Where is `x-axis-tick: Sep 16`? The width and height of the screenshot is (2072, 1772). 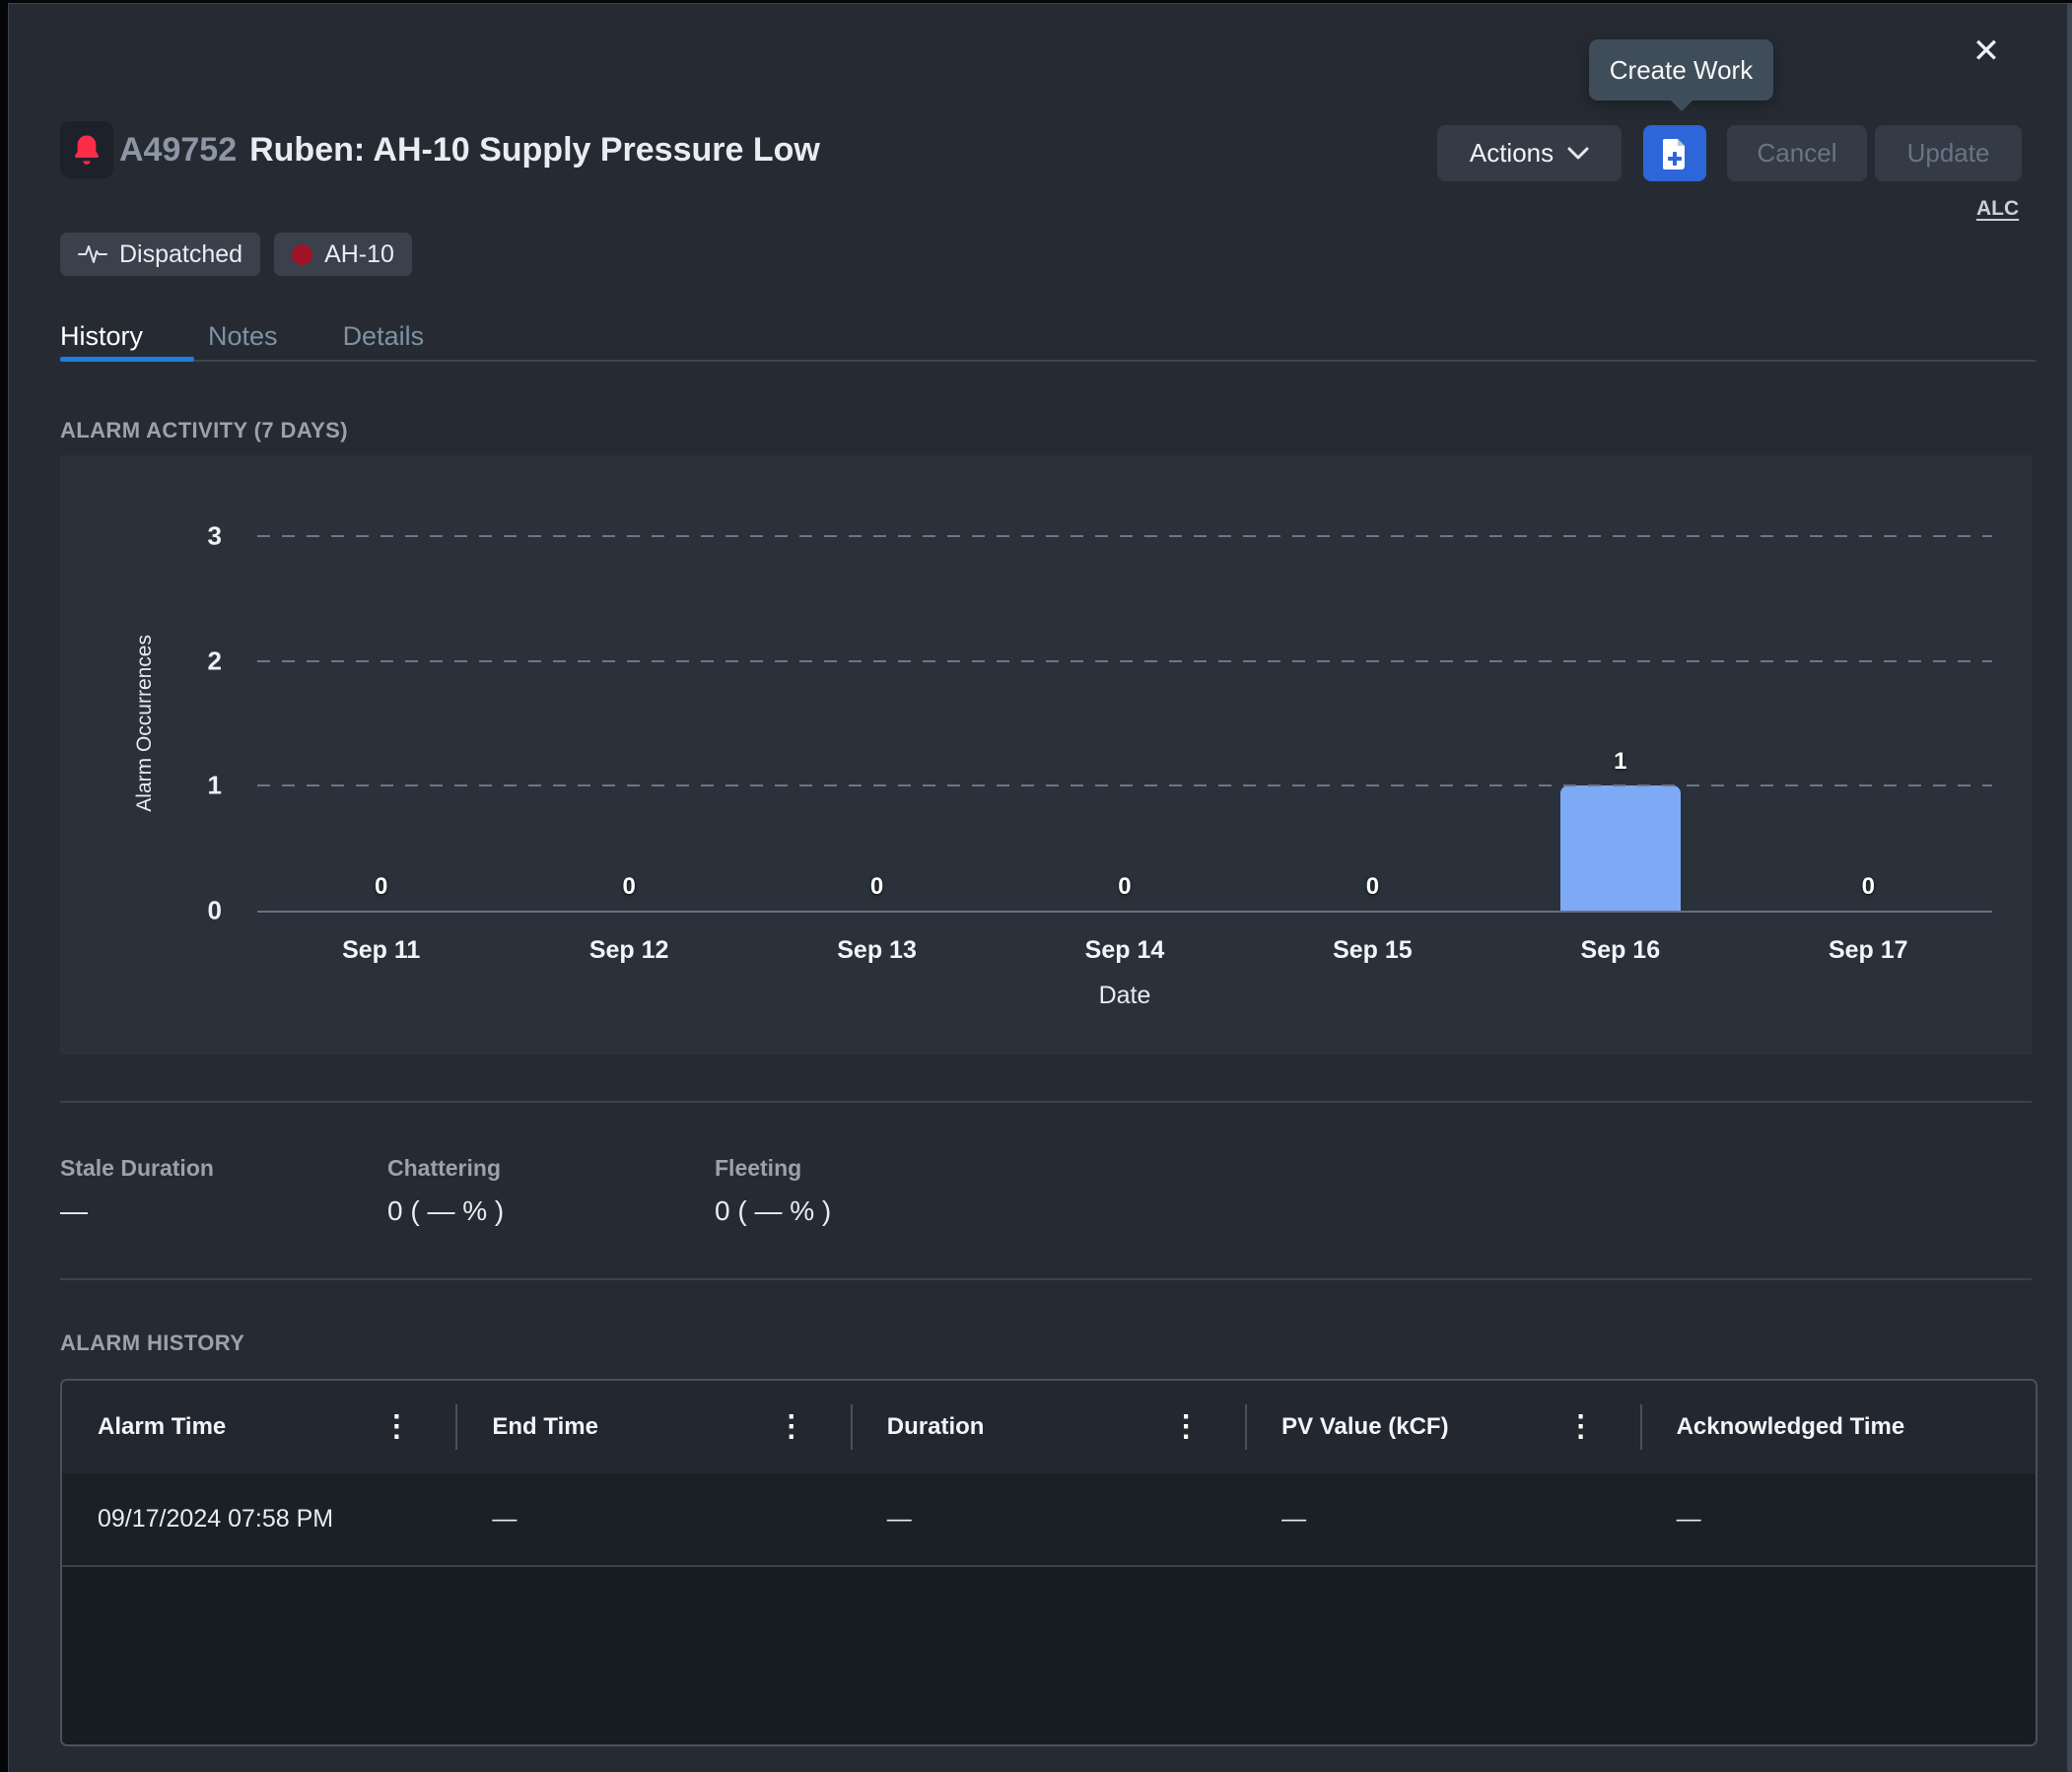 x-axis-tick: Sep 16 is located at coordinates (1621, 950).